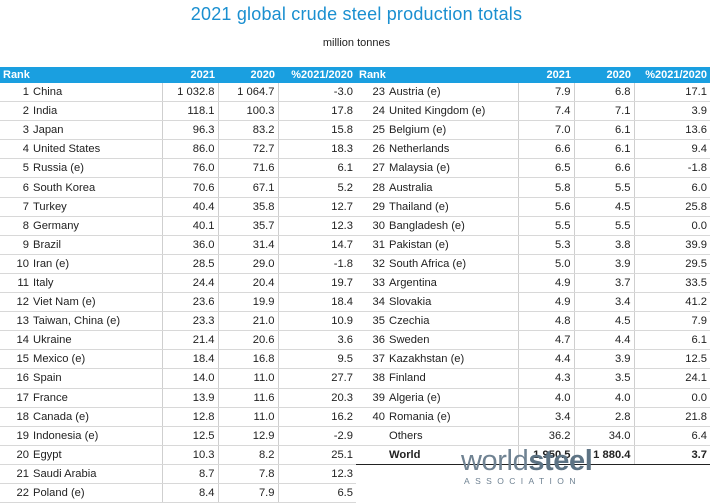 This screenshot has width=713, height=503. What do you see at coordinates (533, 417) in the screenshot?
I see `table-row: 40 Romania (e) 3.4 2.8 21.8` at bounding box center [533, 417].